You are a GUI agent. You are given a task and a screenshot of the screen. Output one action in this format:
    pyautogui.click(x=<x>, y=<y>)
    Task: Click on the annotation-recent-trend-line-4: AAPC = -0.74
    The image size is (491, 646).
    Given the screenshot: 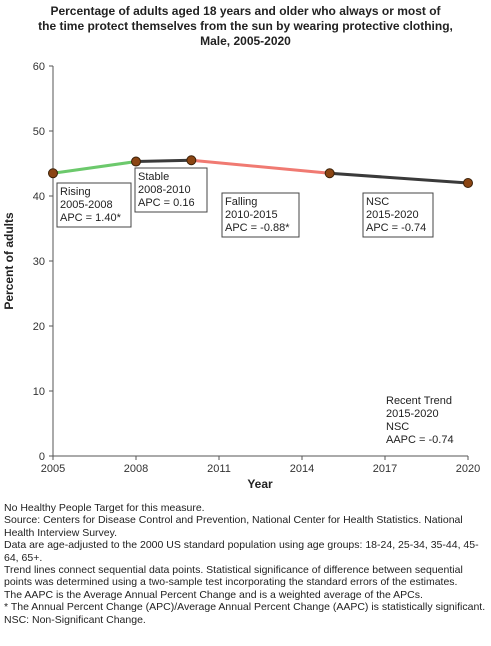 What is the action you would take?
    pyautogui.click(x=420, y=440)
    